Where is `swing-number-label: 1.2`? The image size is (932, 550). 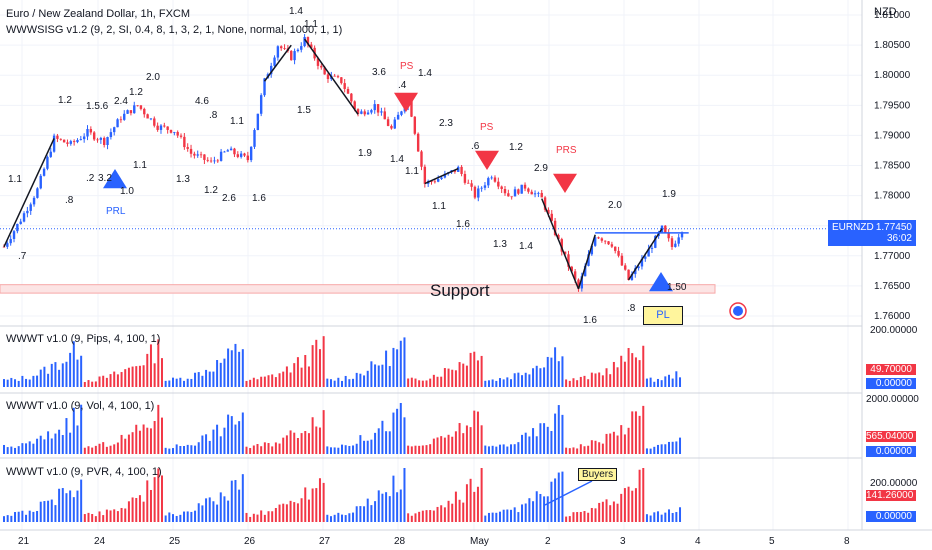 swing-number-label: 1.2 is located at coordinates (211, 190).